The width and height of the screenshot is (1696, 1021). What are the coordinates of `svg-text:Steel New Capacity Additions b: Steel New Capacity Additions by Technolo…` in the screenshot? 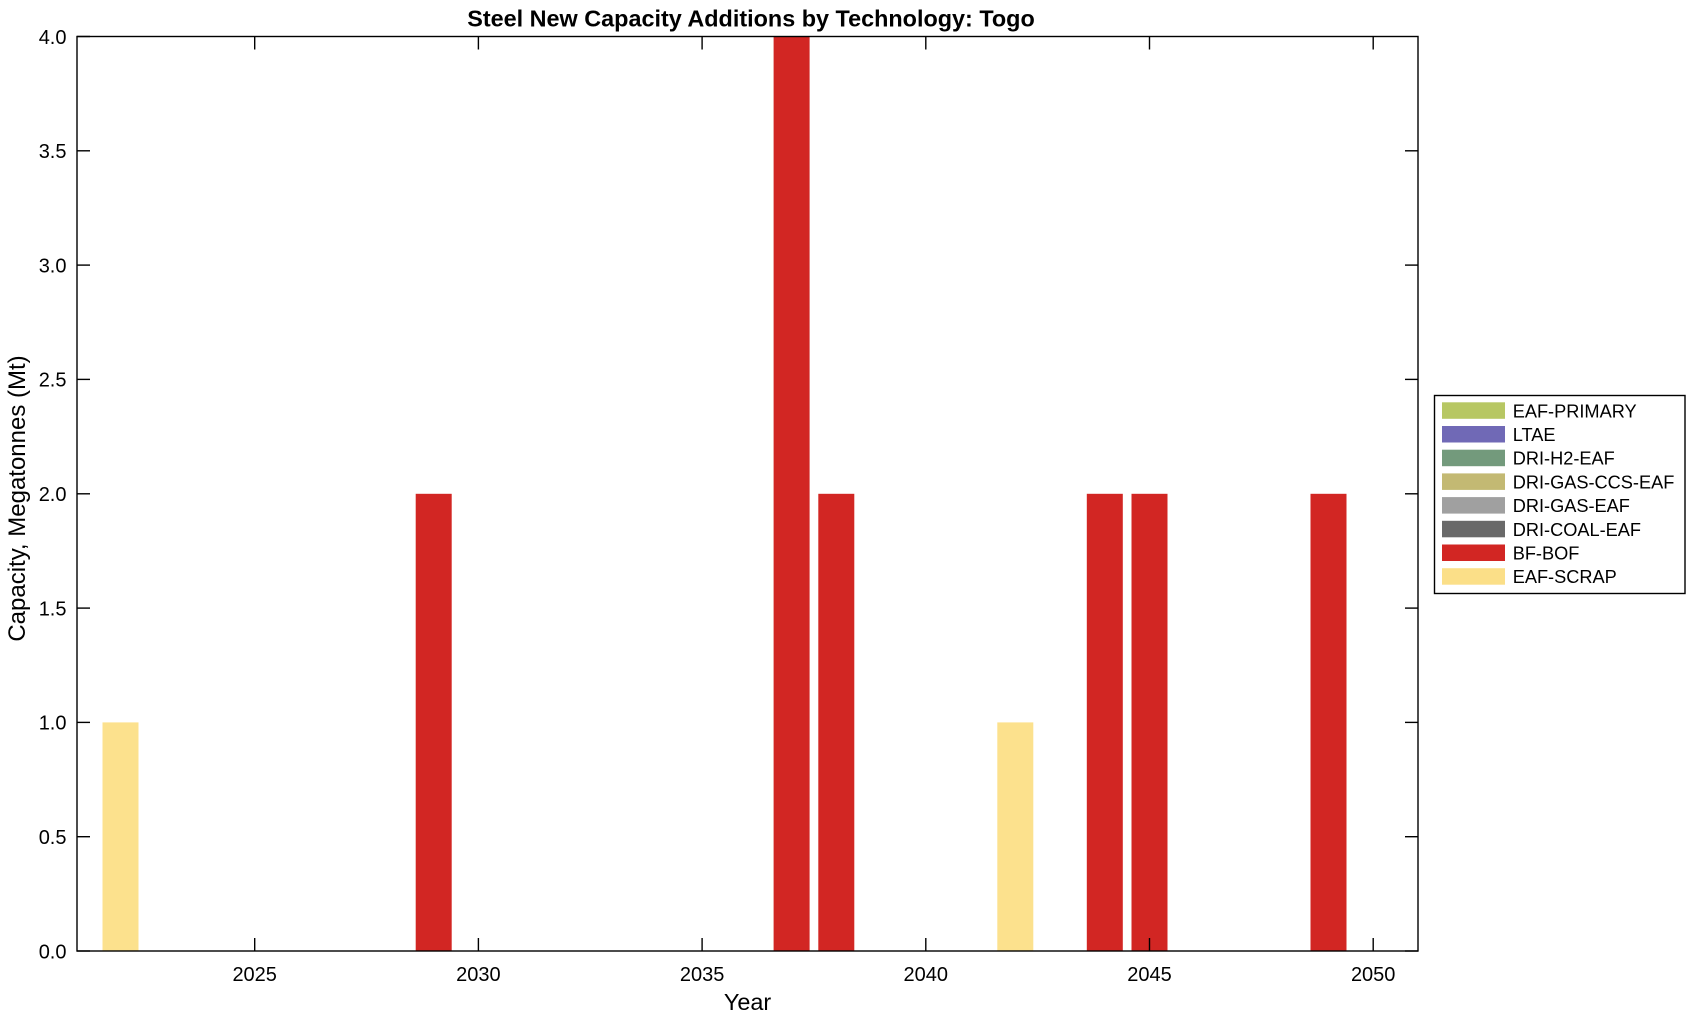 It's located at (750, 19).